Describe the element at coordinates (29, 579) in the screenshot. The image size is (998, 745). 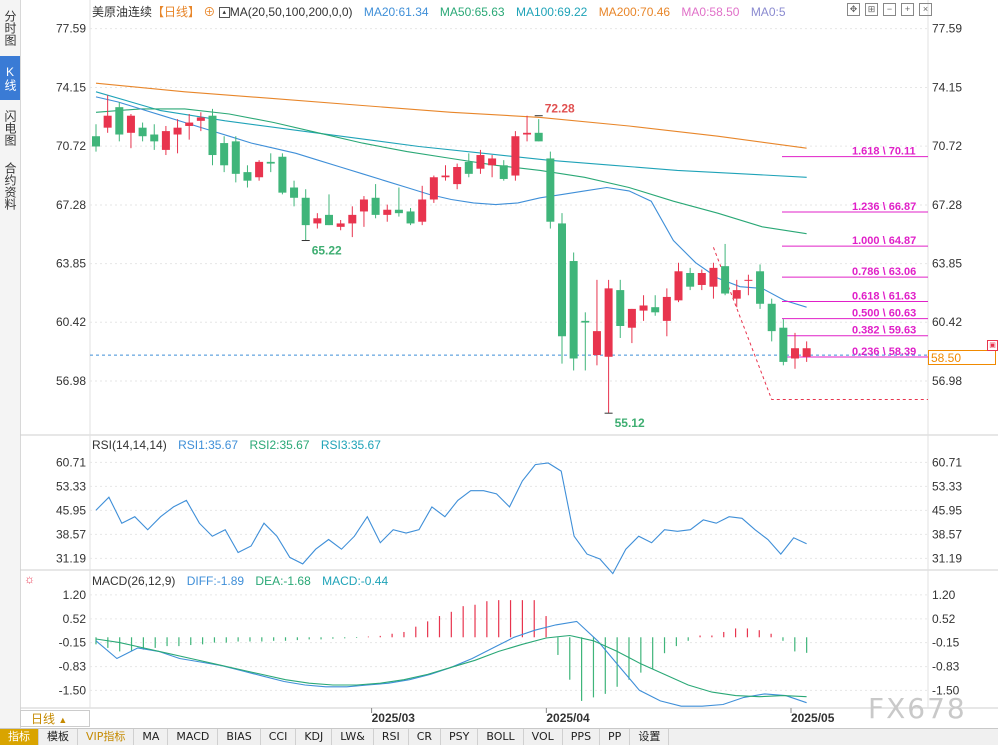
I see `sun-icon: ☼` at that location.